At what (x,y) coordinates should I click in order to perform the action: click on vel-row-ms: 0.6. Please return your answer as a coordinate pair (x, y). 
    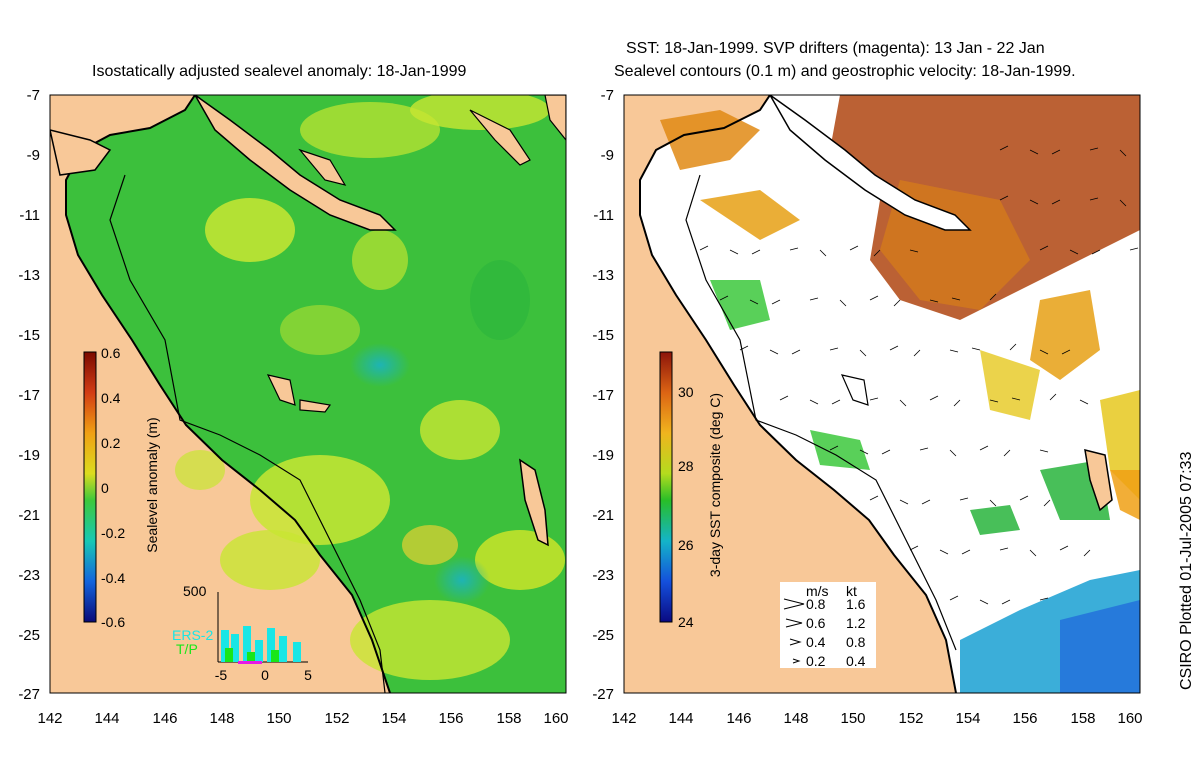
    Looking at the image, I should click on (816, 623).